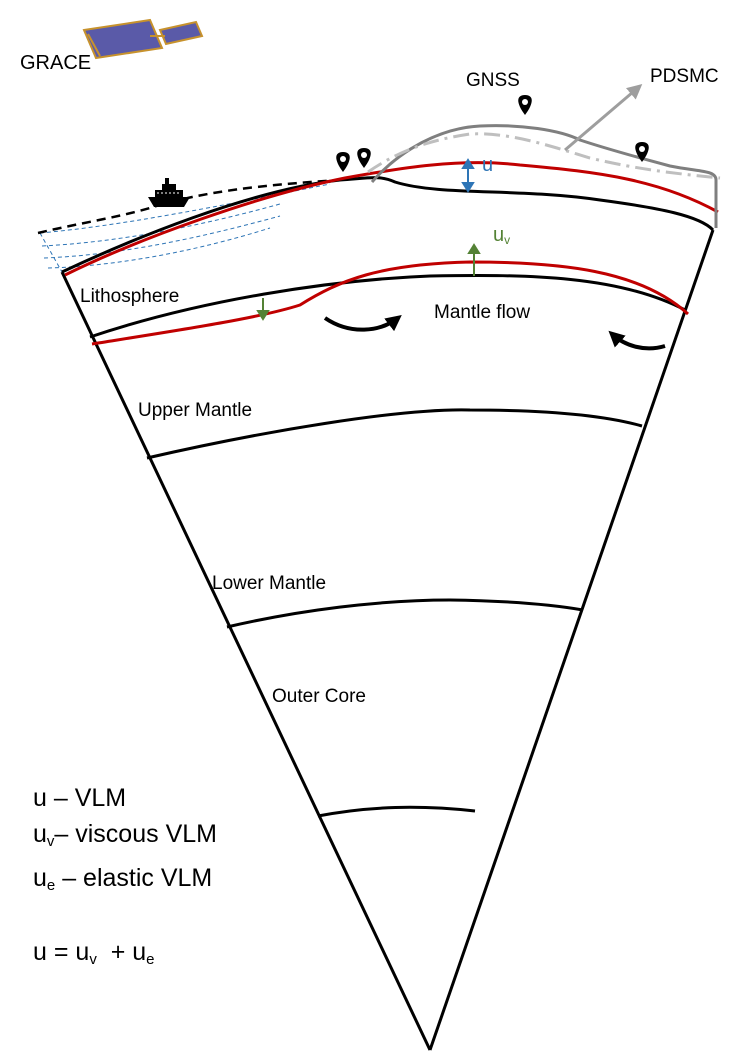 The image size is (756, 1058). What do you see at coordinates (143, 39) in the screenshot?
I see `satellite-icon` at bounding box center [143, 39].